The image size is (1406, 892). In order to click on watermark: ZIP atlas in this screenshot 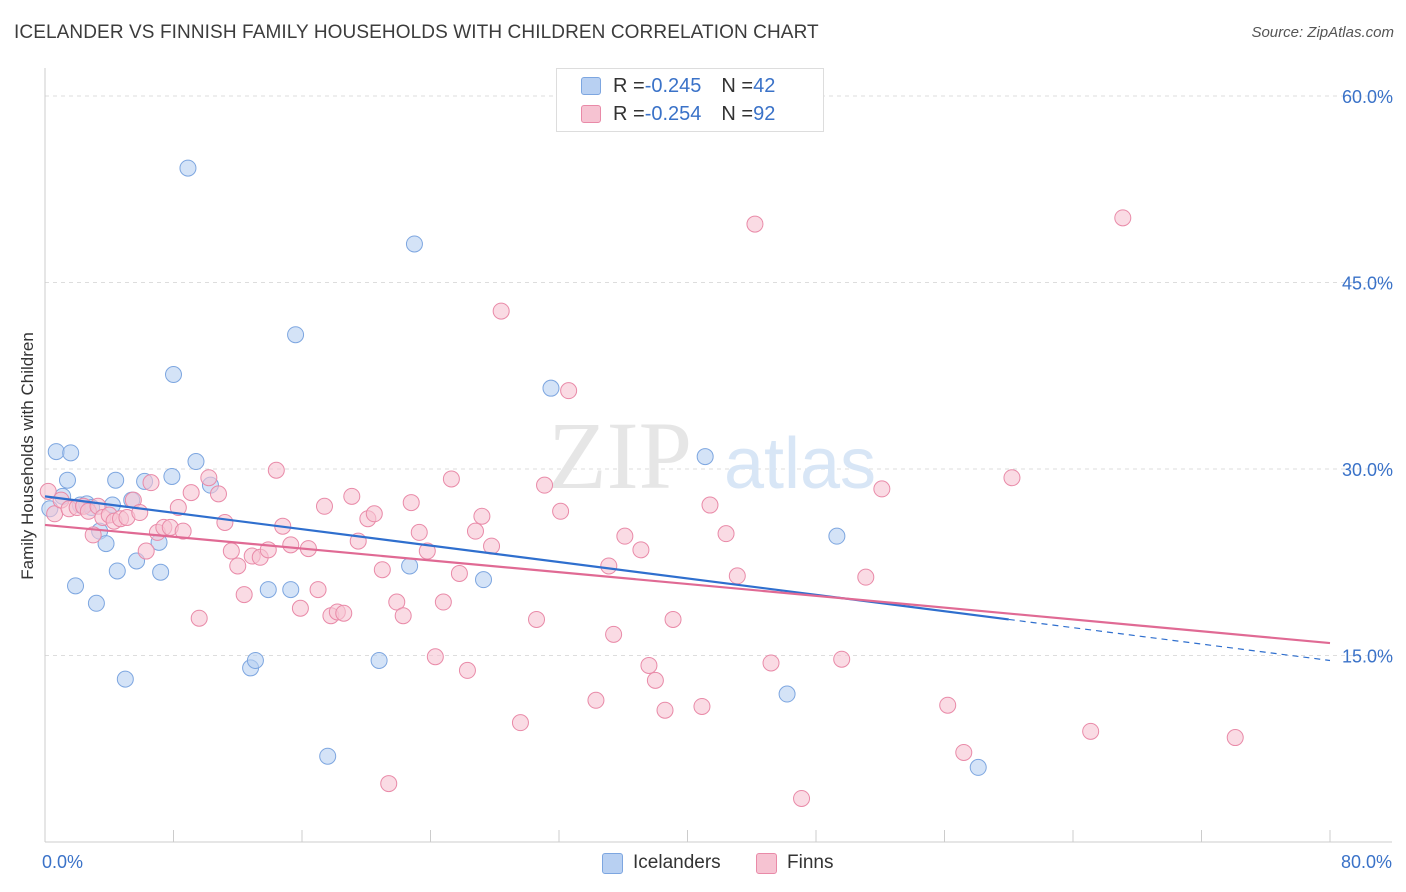, I will do `click(712, 455)`.